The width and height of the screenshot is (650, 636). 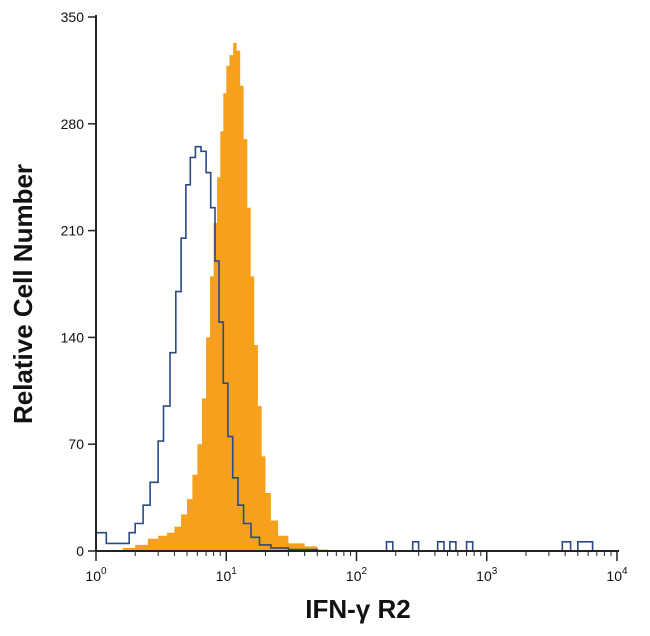 I want to click on x-tick-label: 10², so click(x=357, y=575).